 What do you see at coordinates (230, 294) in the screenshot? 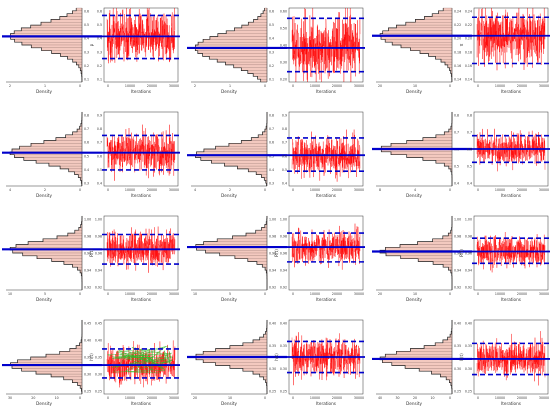
I see `histogram-x-tick-label: 5` at bounding box center [230, 294].